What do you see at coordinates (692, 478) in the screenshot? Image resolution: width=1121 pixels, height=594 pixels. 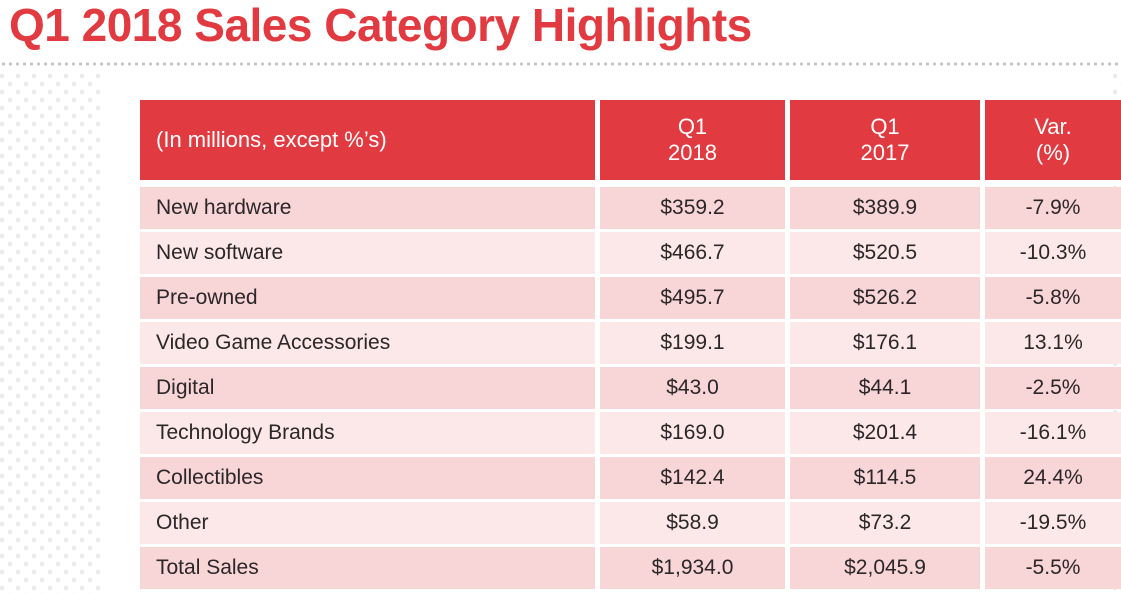 I see `q1-2018-value: $142.4` at bounding box center [692, 478].